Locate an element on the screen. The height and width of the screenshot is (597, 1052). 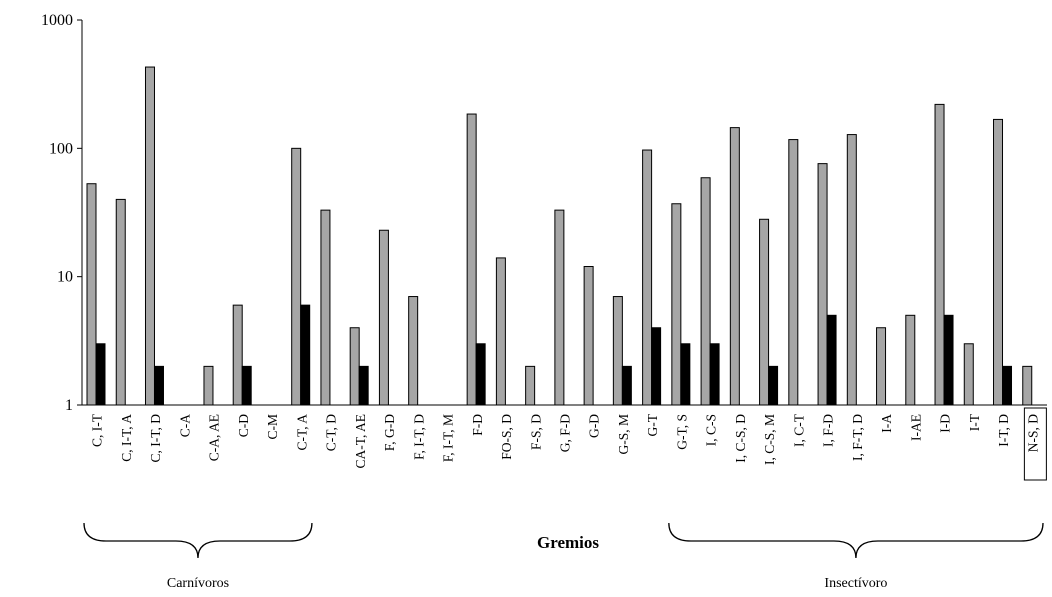
y-tick-label: 10 is located at coordinates (65, 277).